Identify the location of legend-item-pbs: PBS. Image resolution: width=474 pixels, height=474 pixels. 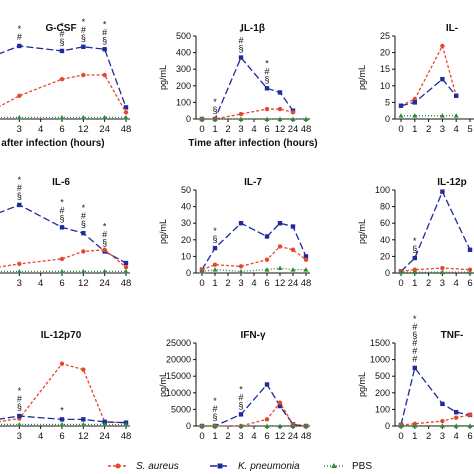
(348, 466).